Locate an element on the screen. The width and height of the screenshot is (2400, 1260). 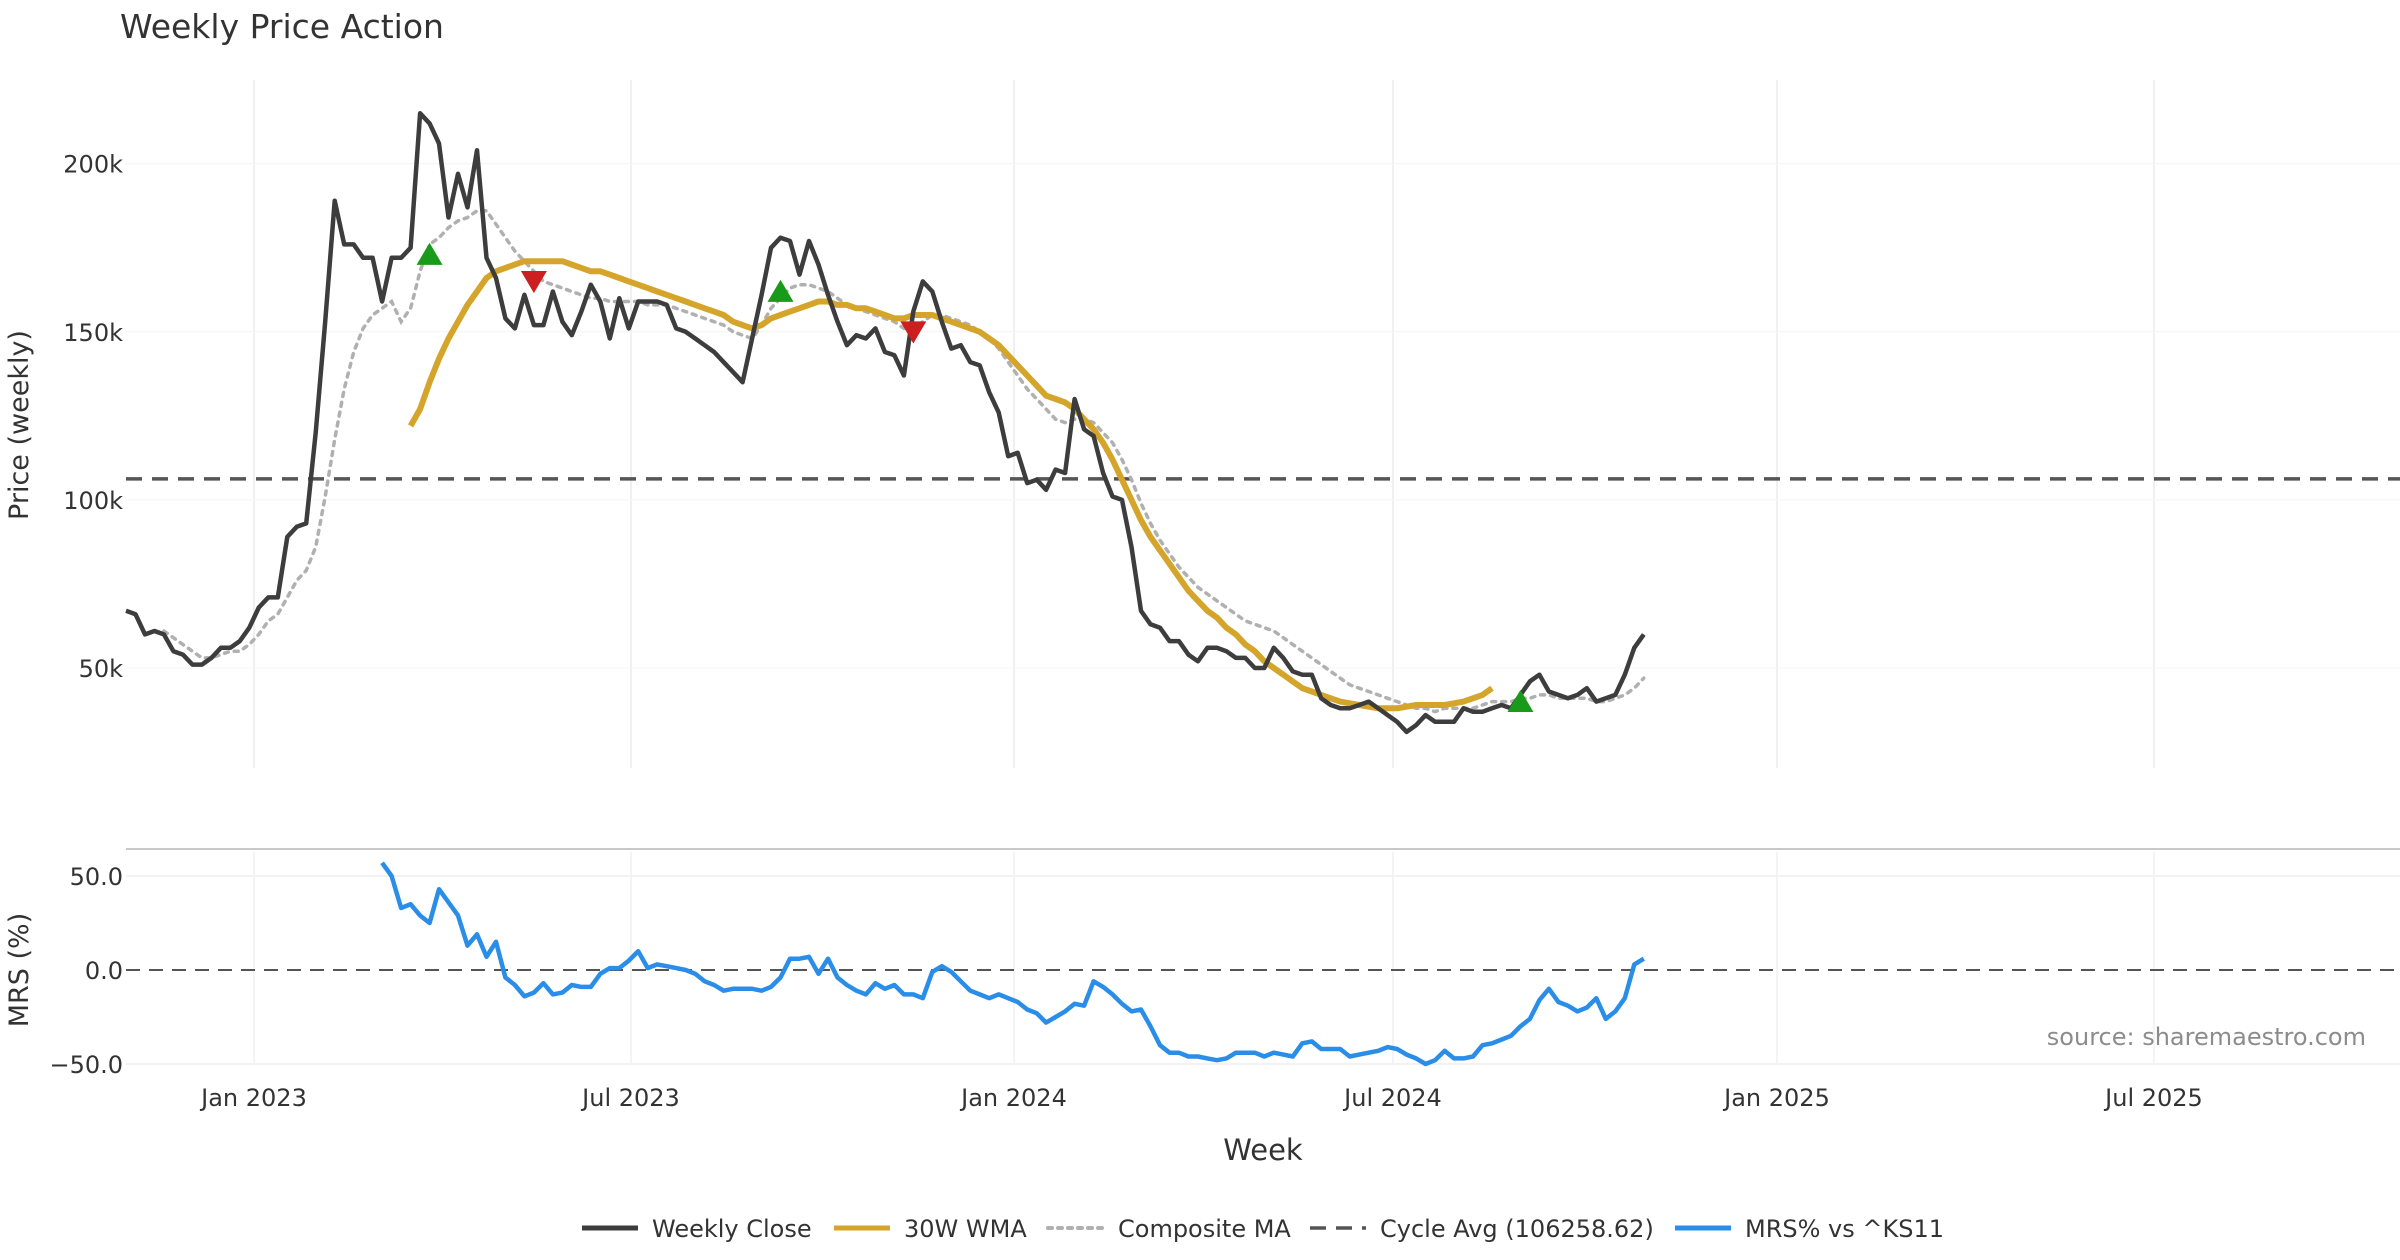
legend-label: Weekly Close is located at coordinates (732, 1229).